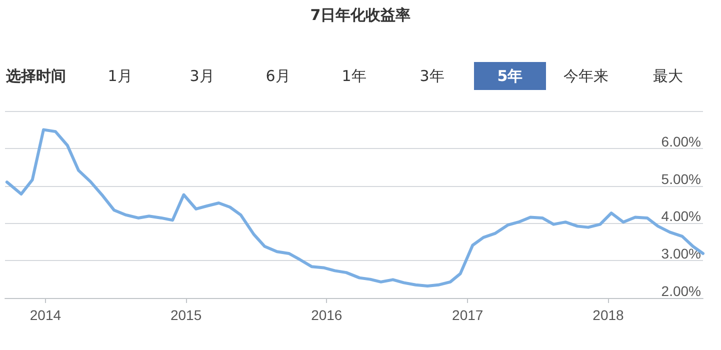  What do you see at coordinates (681, 291) in the screenshot?
I see `y-tick-label: 2.00%` at bounding box center [681, 291].